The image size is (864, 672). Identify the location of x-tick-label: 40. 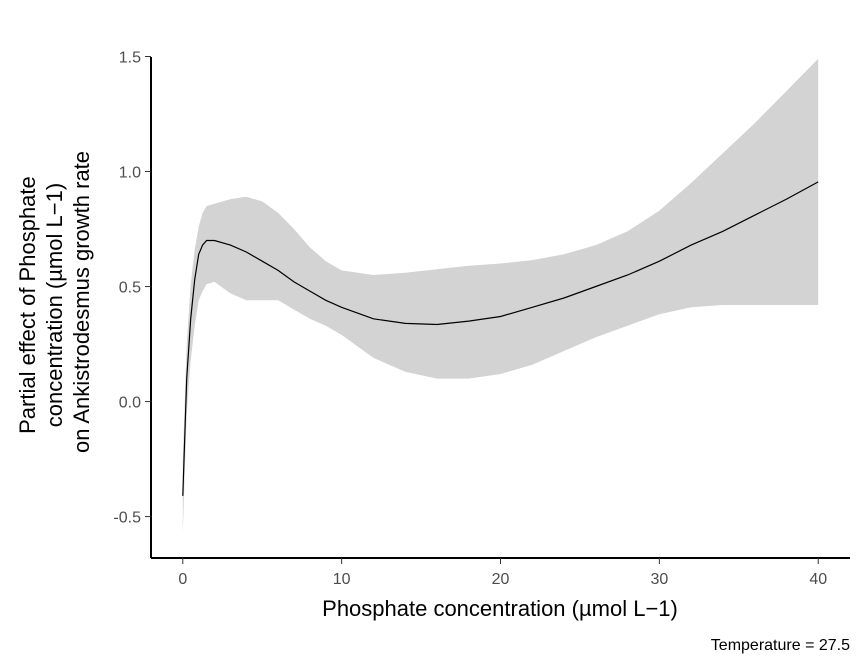
(818, 579).